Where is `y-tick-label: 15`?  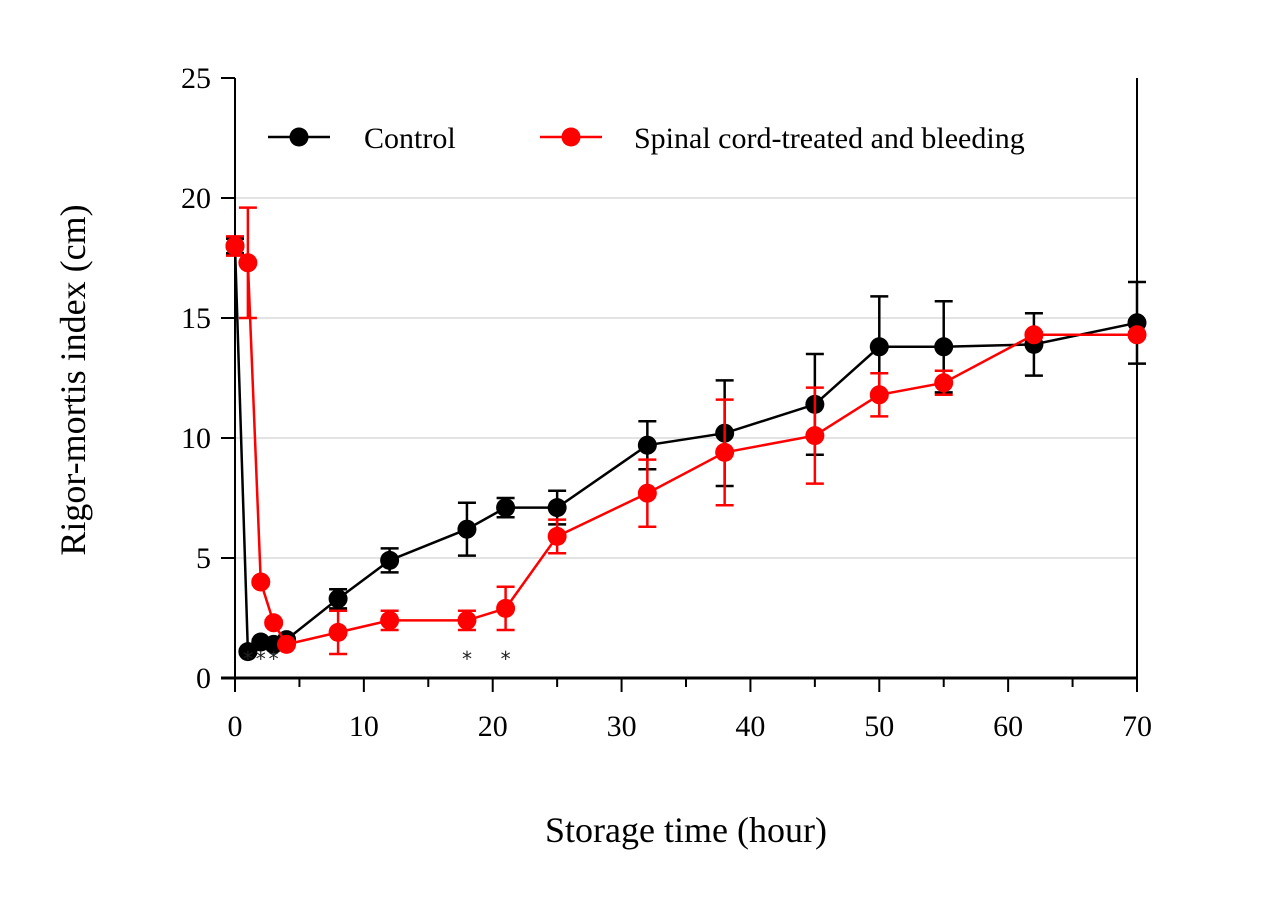
y-tick-label: 15 is located at coordinates (196, 318).